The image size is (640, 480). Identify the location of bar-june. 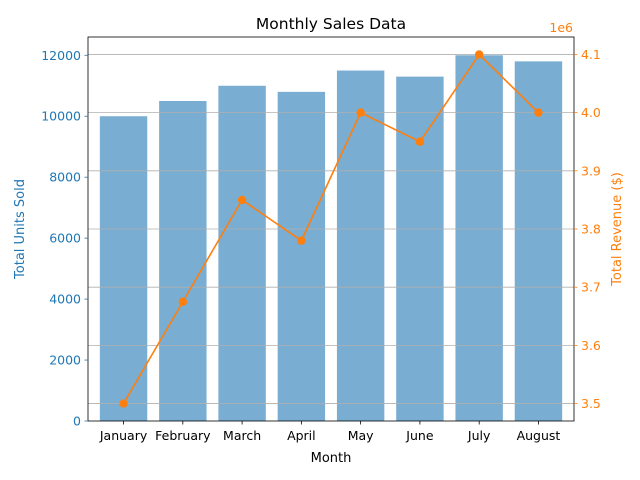
(420, 248).